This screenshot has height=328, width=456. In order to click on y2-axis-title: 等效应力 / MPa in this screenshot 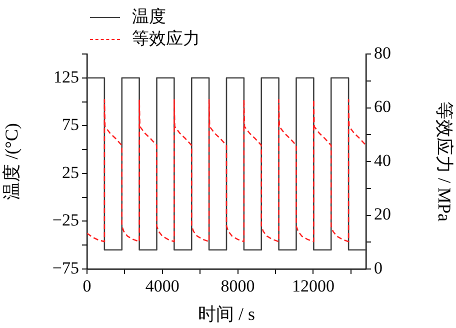, I will do `click(444, 161)`.